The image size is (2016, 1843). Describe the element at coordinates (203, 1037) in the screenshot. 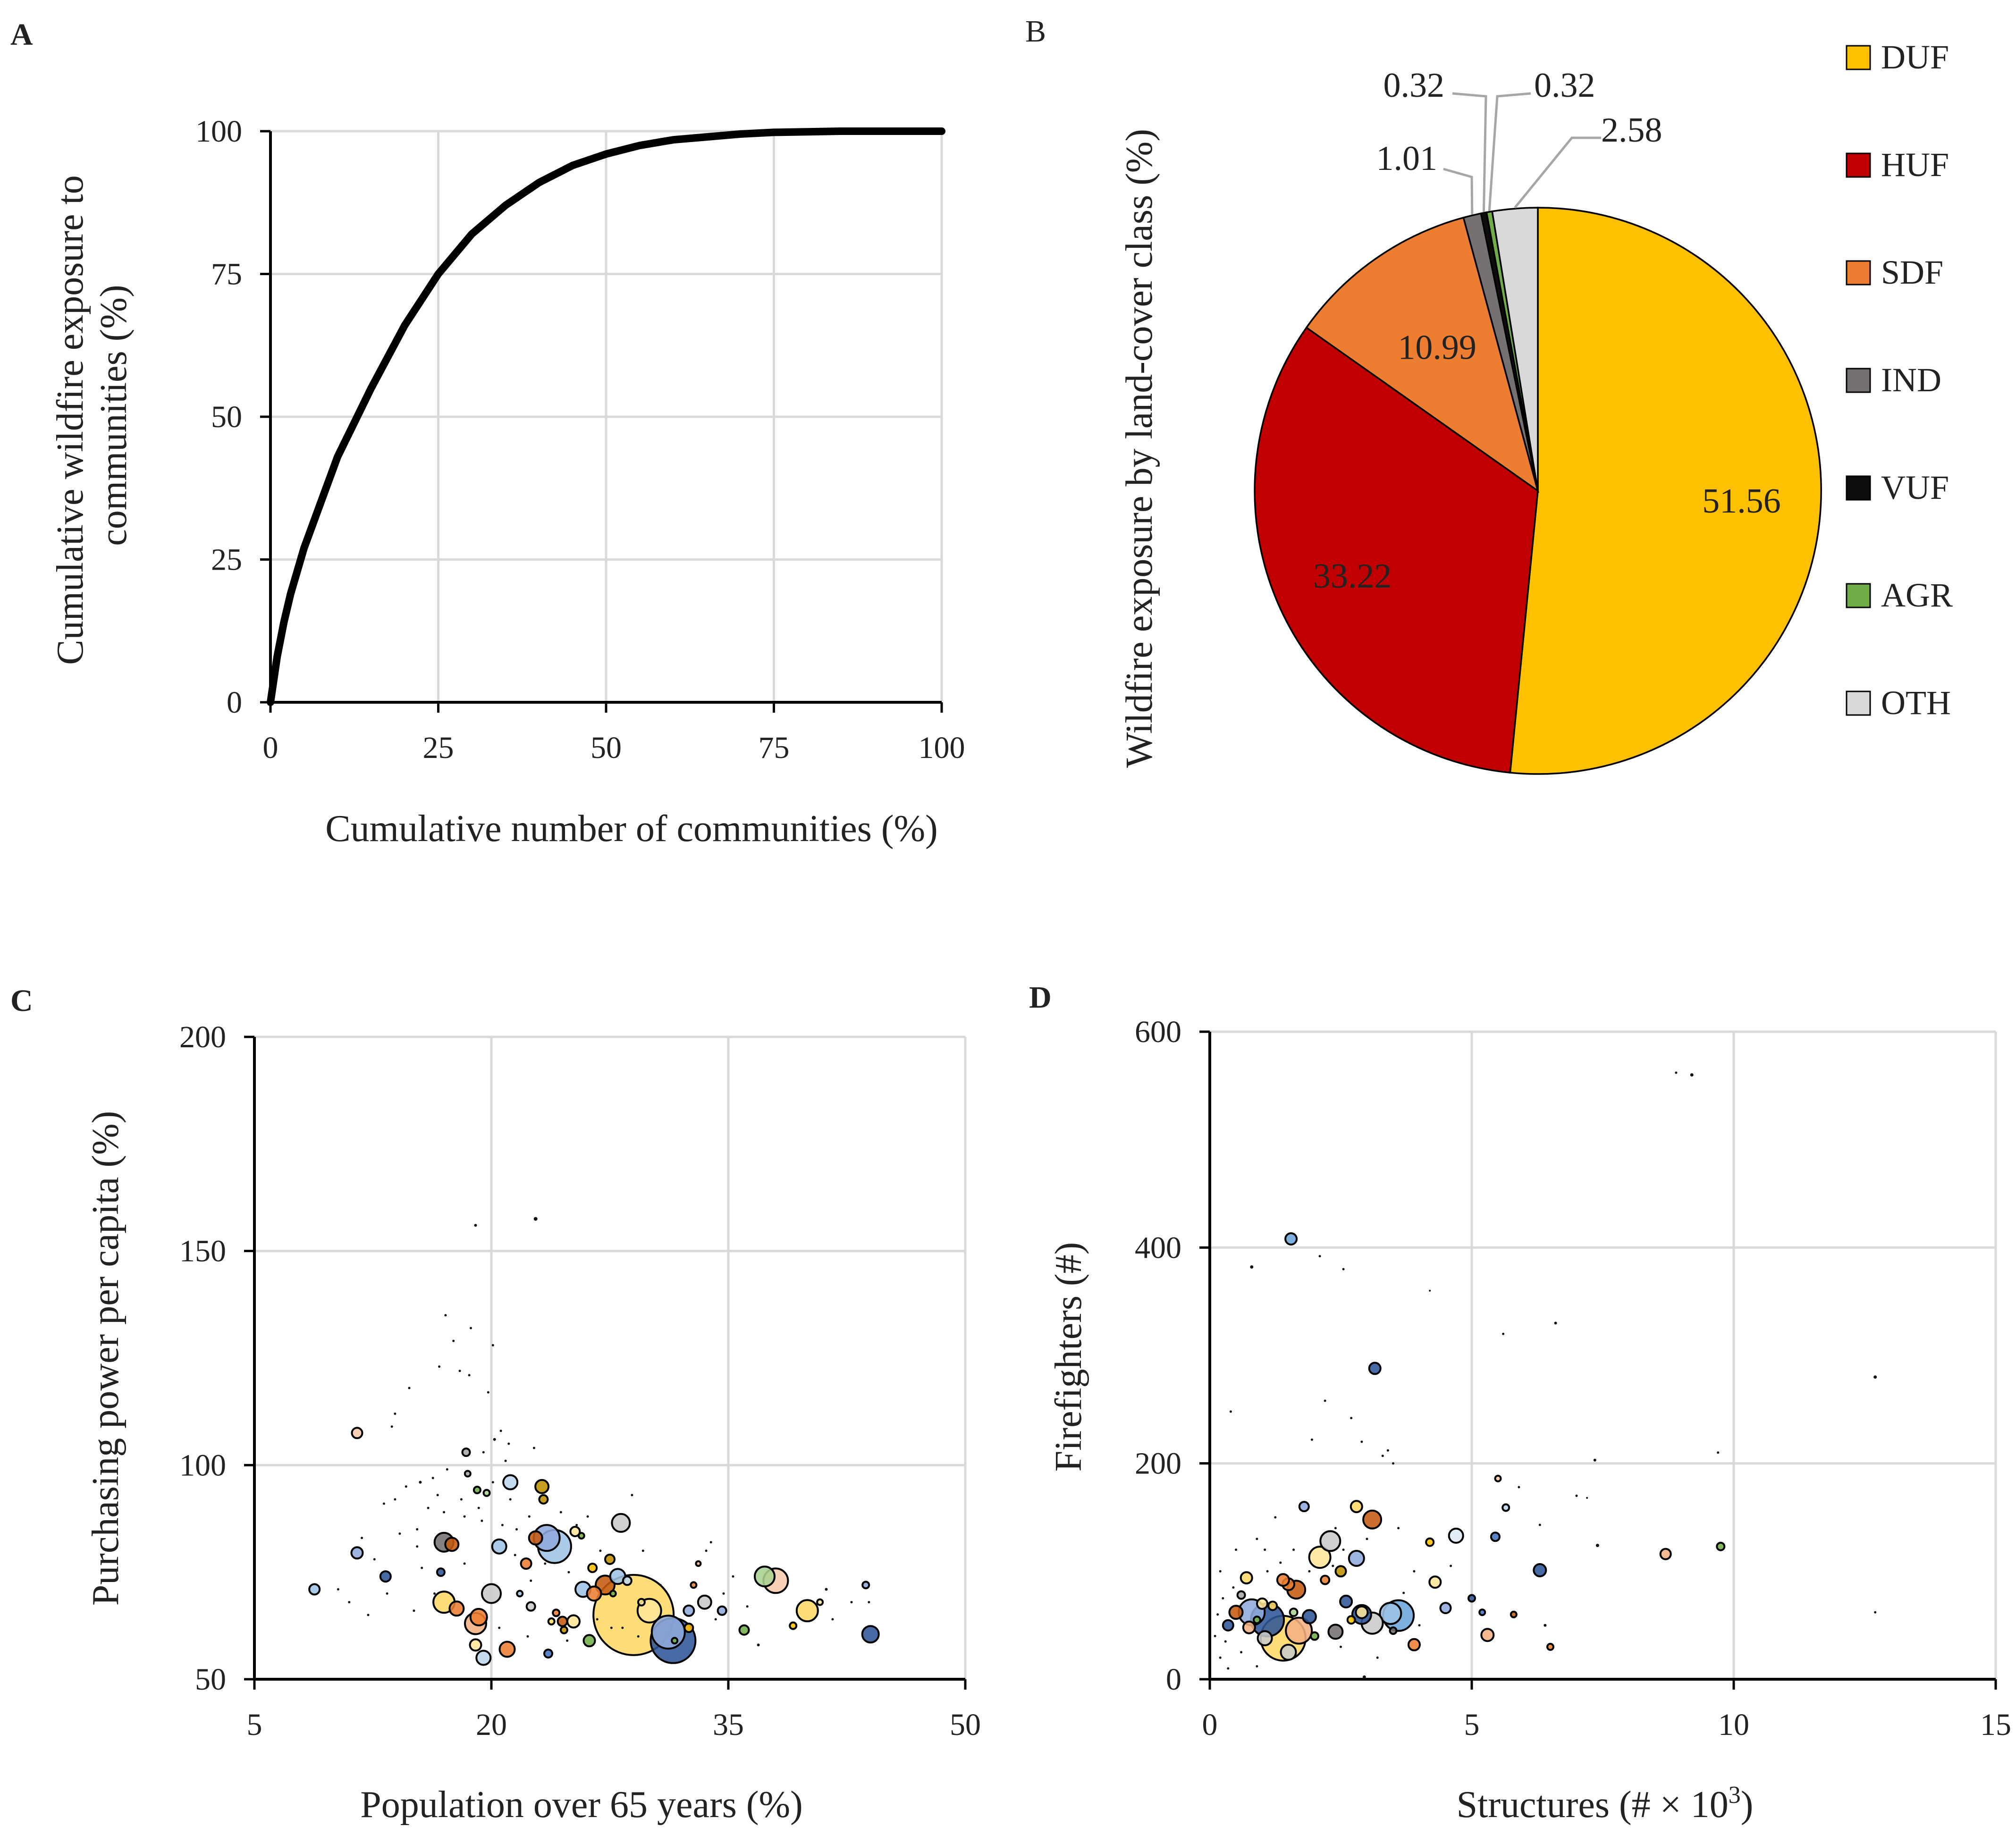

I see `panel-c-y-tick-label: 200` at that location.